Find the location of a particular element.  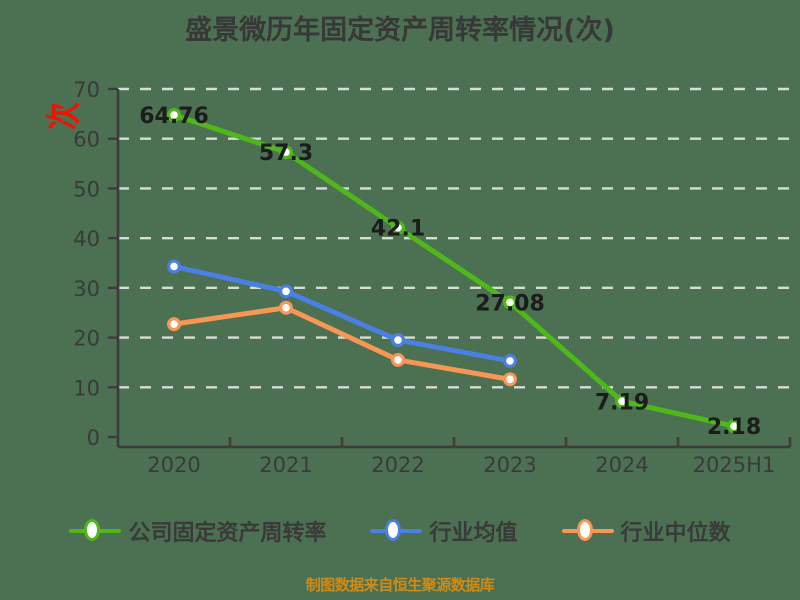

y-axis-tick-label: 30 is located at coordinates (86, 289).